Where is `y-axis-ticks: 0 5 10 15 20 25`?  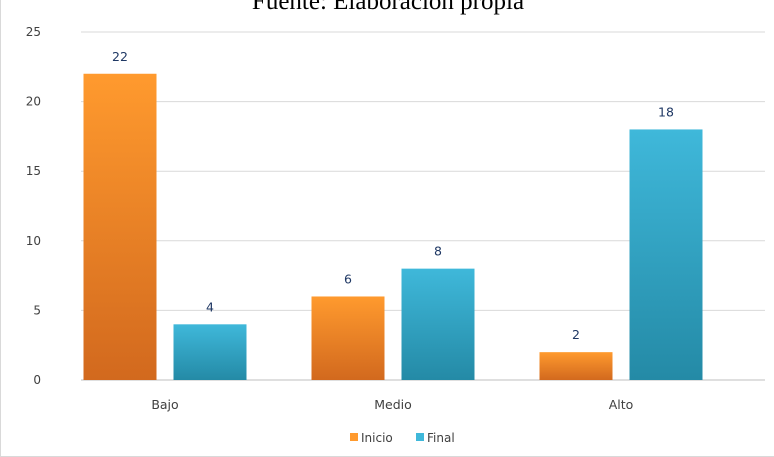
y-axis-ticks: 0 5 10 15 20 25 is located at coordinates (33, 206).